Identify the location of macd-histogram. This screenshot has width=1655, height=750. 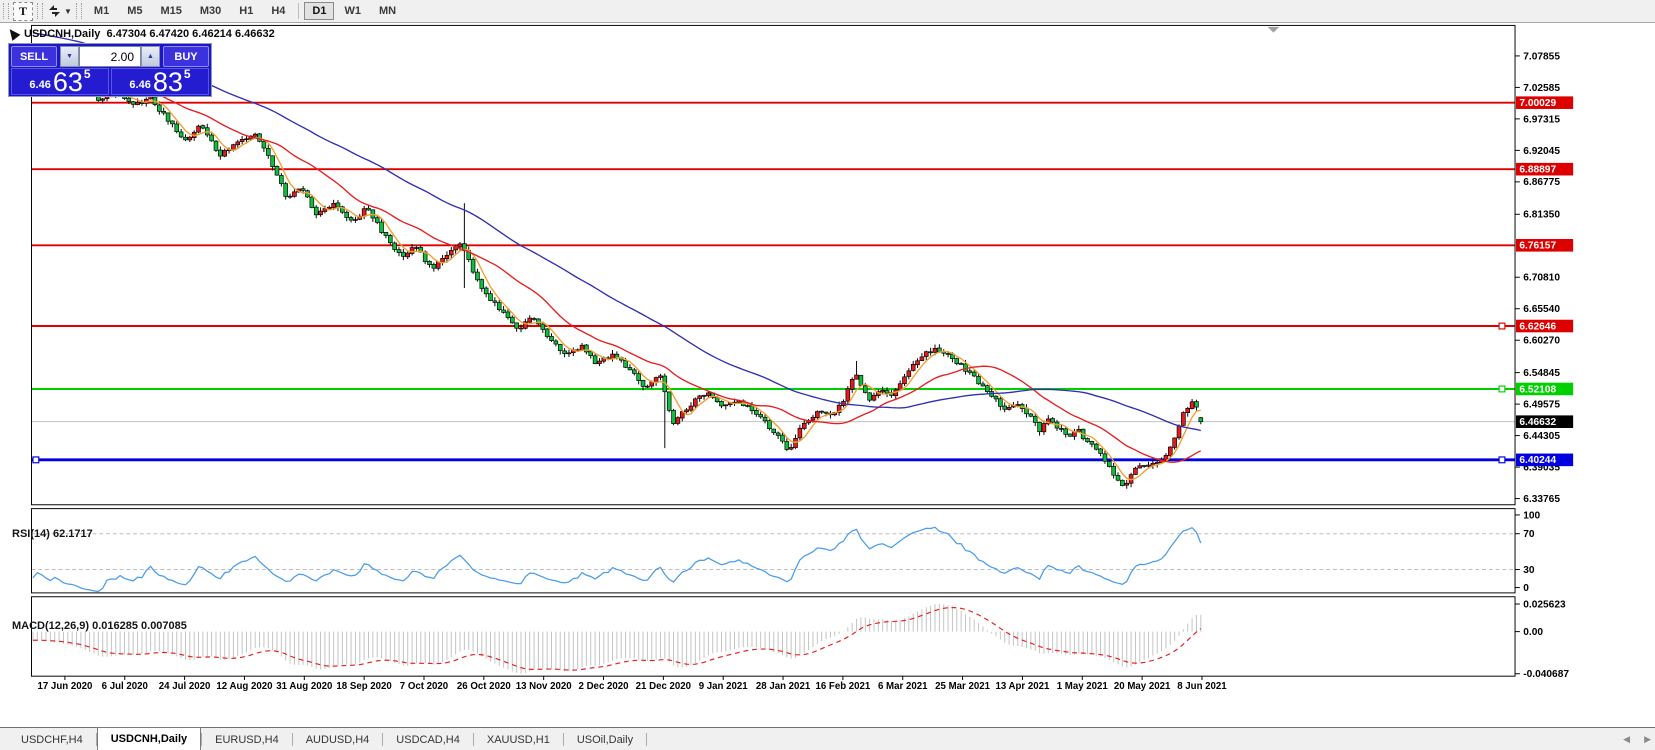
(617, 639).